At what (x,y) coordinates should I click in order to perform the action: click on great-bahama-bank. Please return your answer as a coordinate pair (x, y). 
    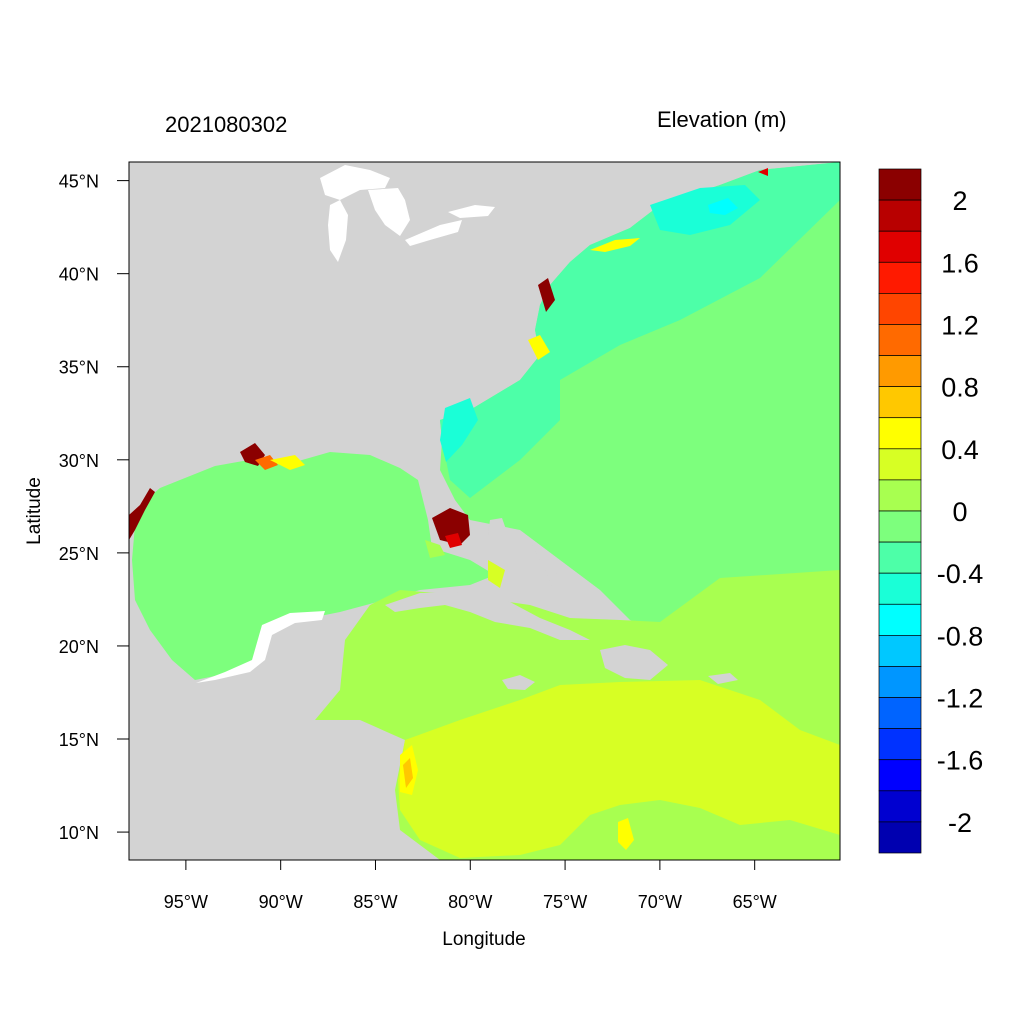
    Looking at the image, I should click on (496, 574).